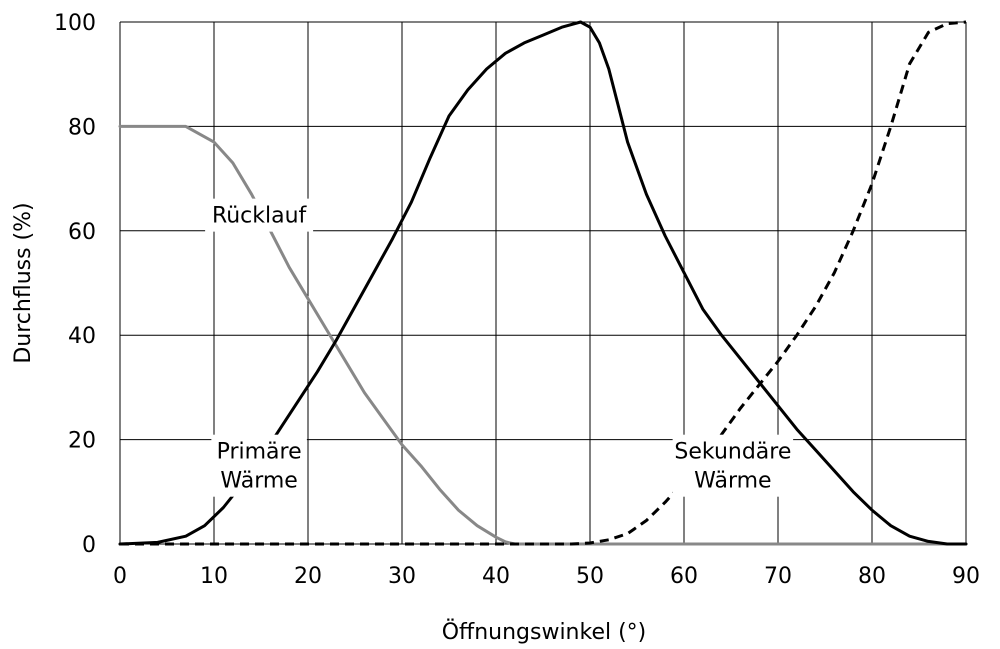  Describe the element at coordinates (120, 576) in the screenshot. I see `x-tick-label: 0` at that location.